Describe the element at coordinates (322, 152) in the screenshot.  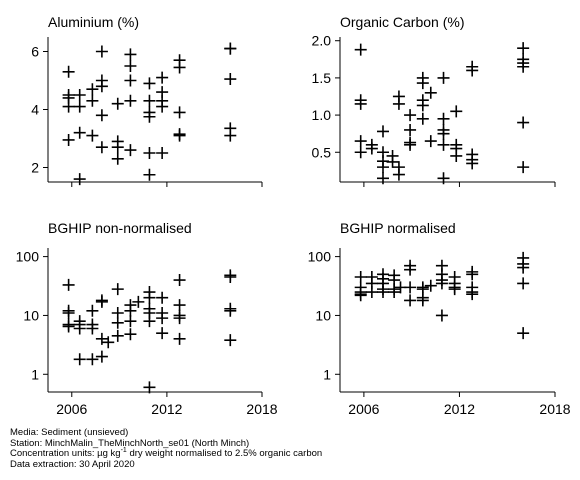
I see `y-tick-label: 0.5` at that location.